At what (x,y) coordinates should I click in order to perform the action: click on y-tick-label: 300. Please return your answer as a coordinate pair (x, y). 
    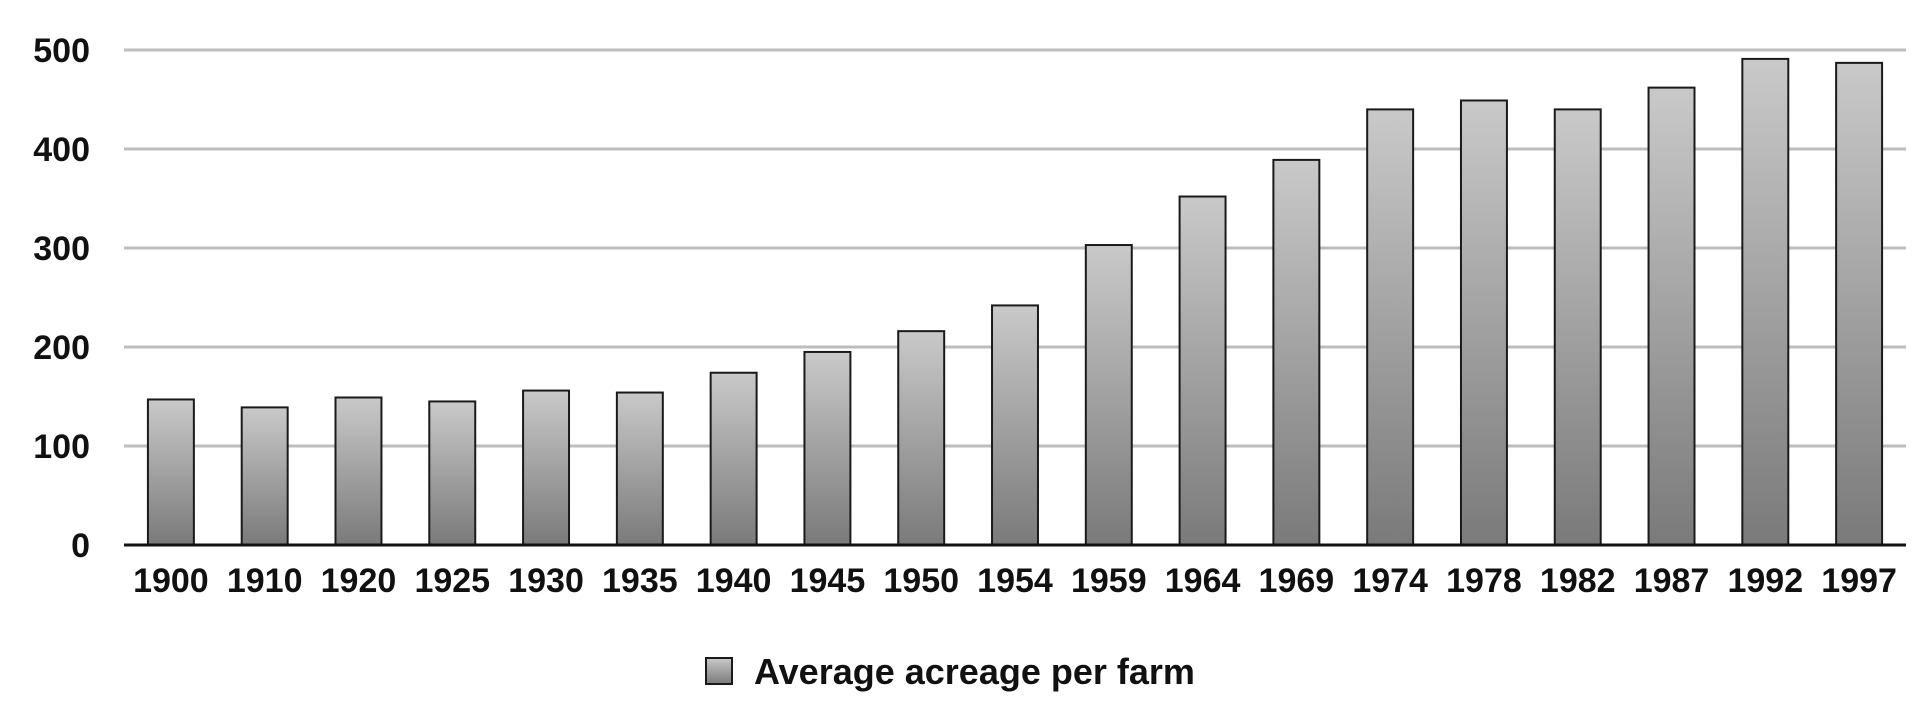
    Looking at the image, I should click on (61, 249).